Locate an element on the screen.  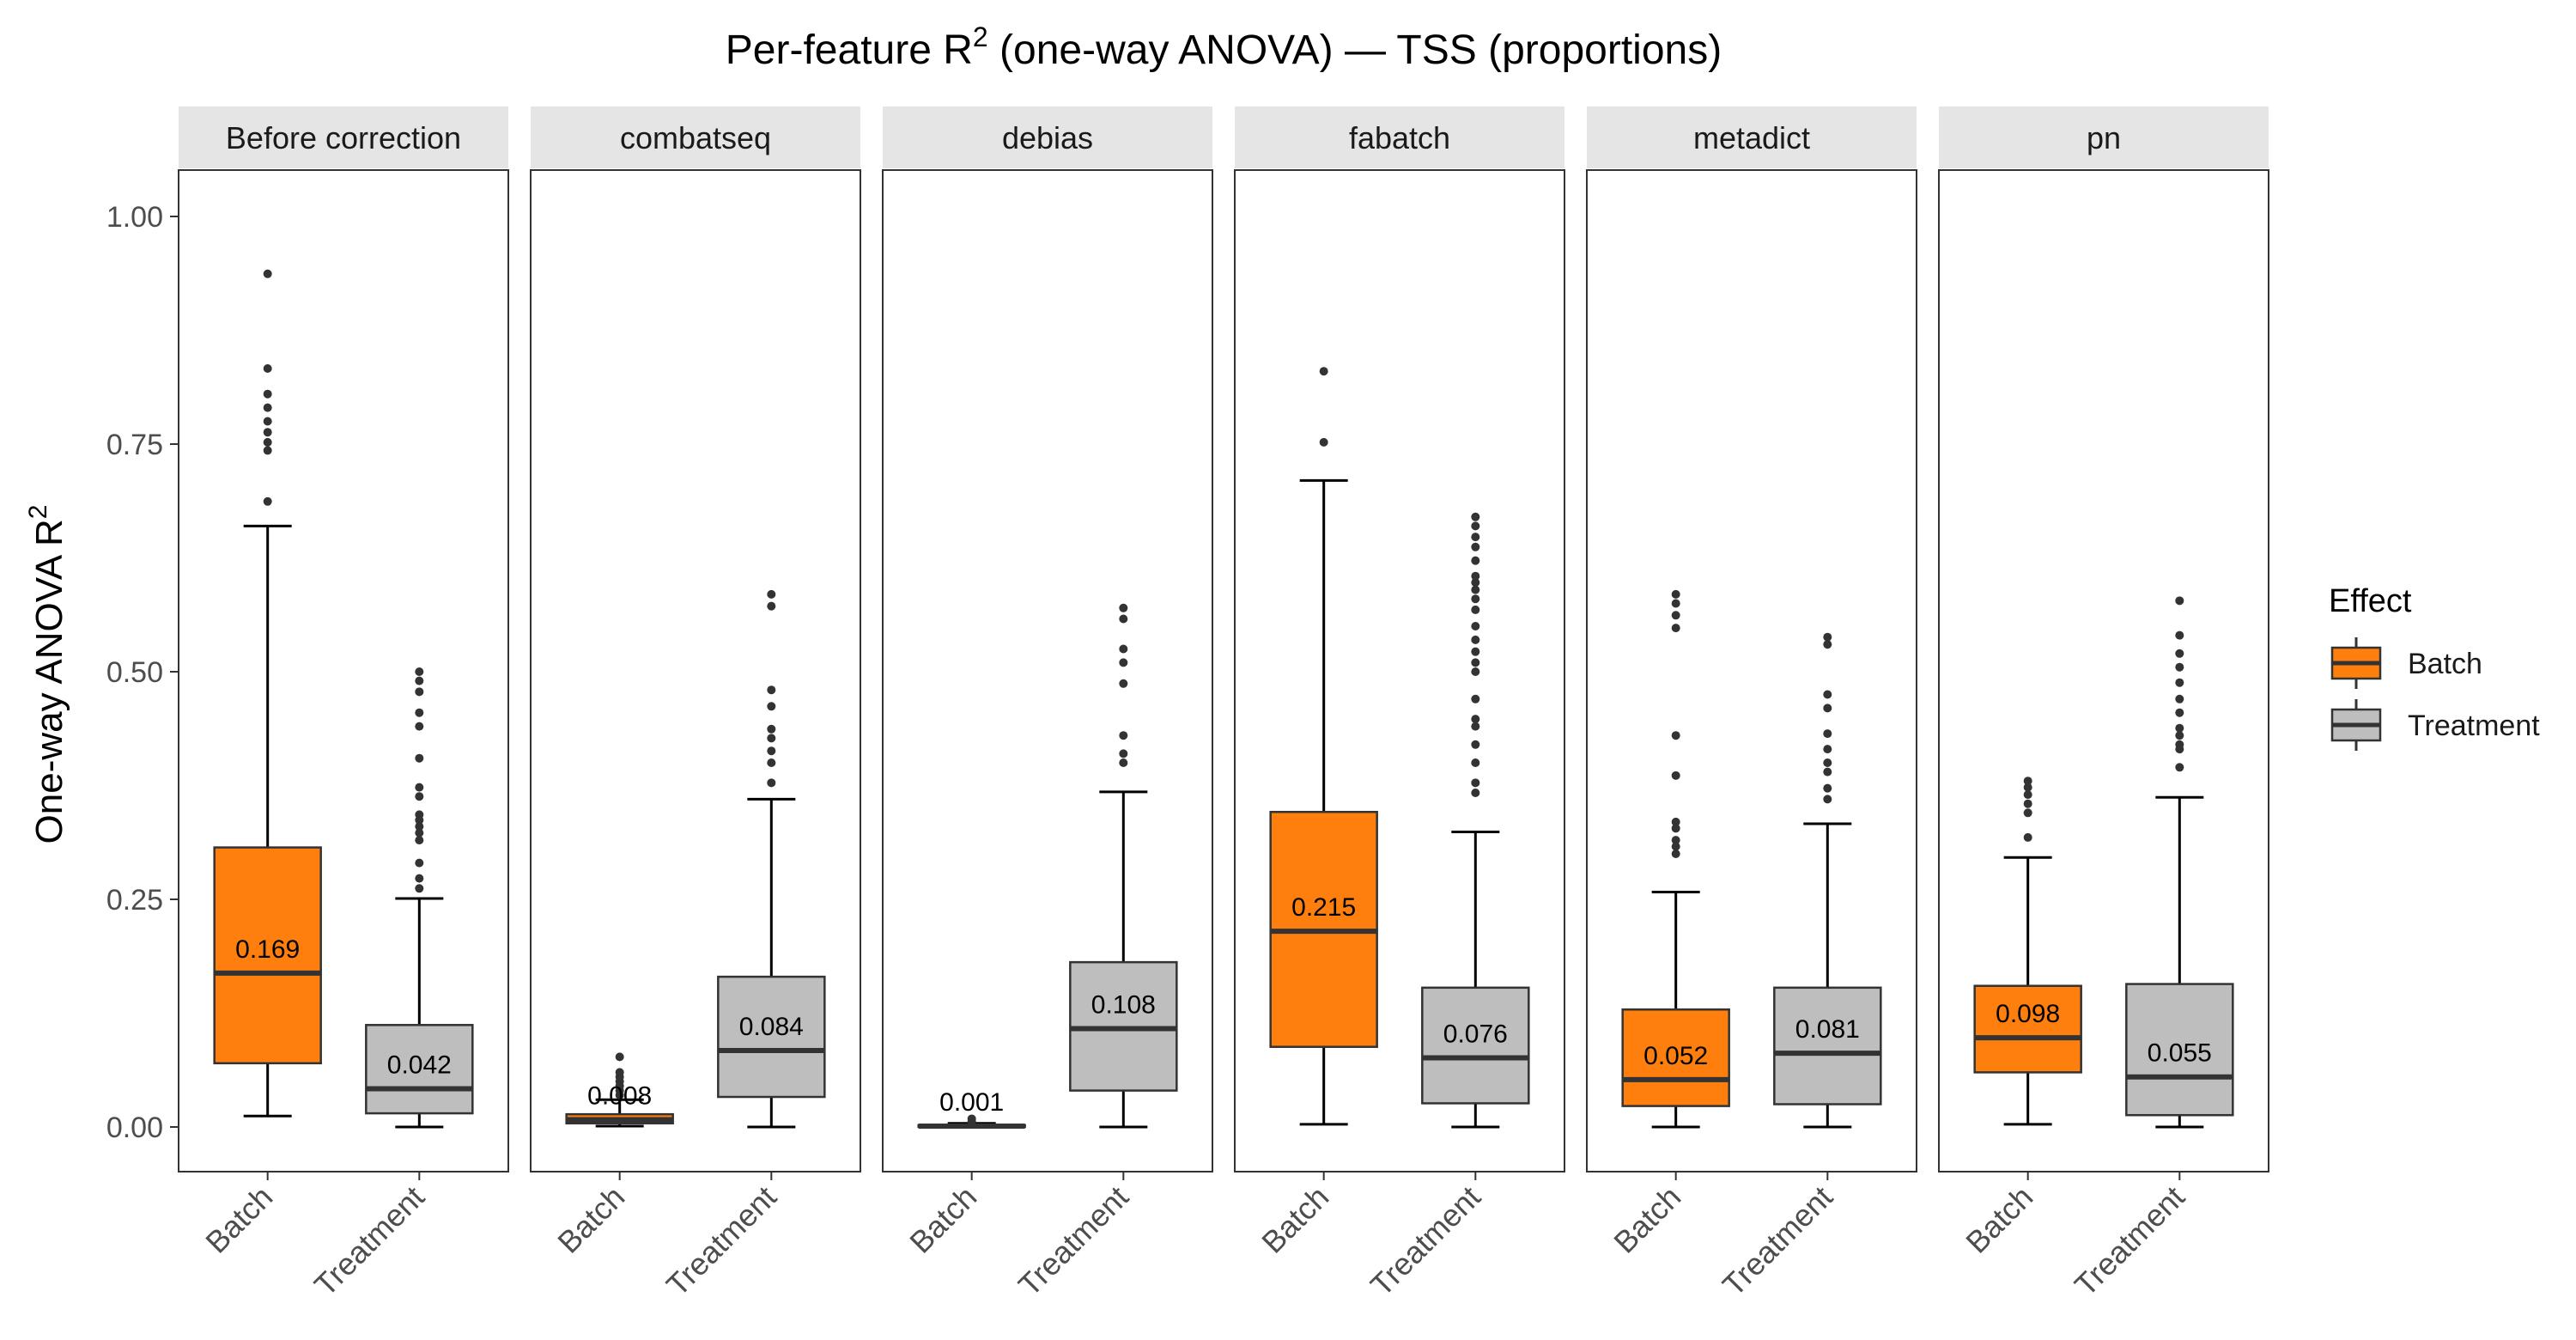
y-axis-title: One-way ANOVA R2 is located at coordinates (47, 674).